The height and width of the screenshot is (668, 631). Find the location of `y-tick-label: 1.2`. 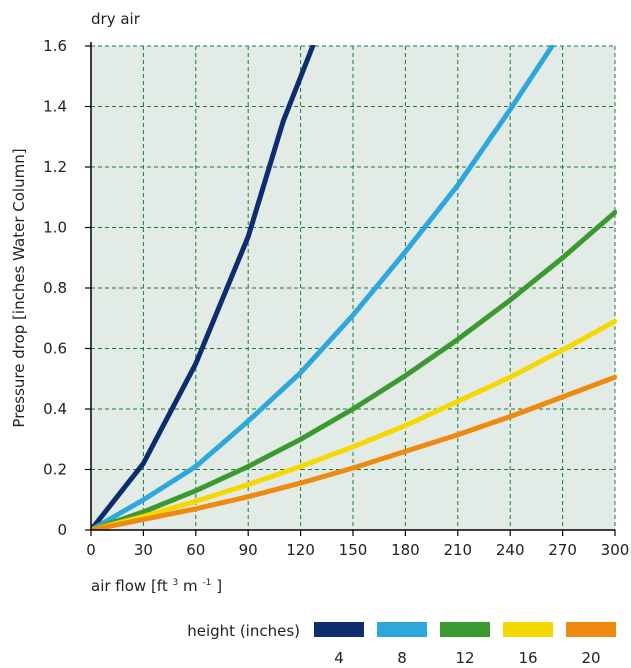

y-tick-label: 1.2 is located at coordinates (55, 167).